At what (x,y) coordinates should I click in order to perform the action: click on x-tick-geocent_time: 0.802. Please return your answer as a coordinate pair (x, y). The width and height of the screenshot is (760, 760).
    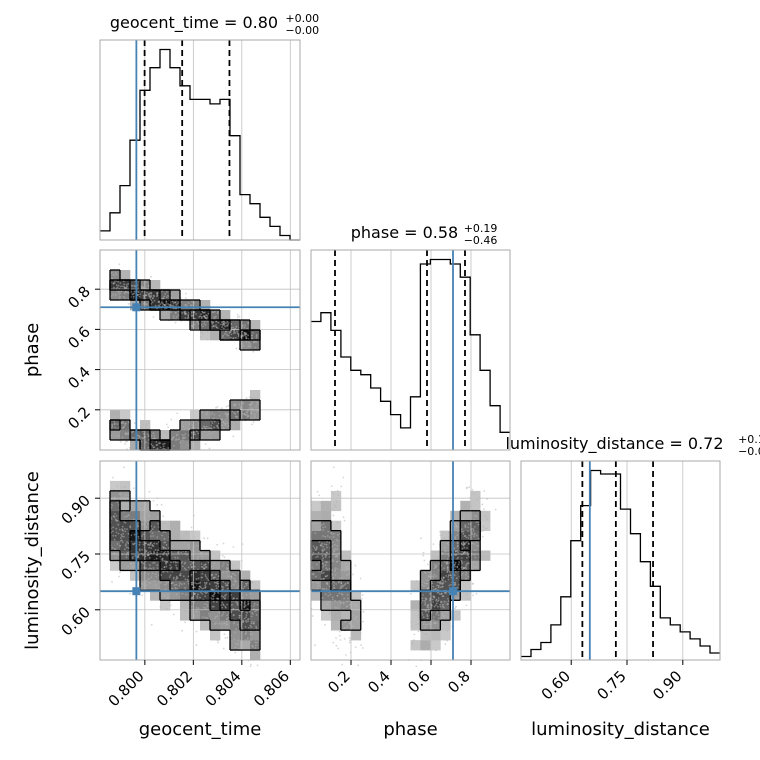
    Looking at the image, I should click on (174, 688).